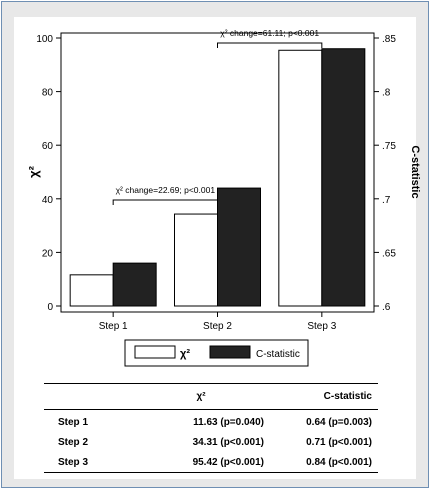 The width and height of the screenshot is (430, 489). Describe the element at coordinates (339, 422) in the screenshot. I see `table-cell: 0.64 (p=0.003)` at that location.